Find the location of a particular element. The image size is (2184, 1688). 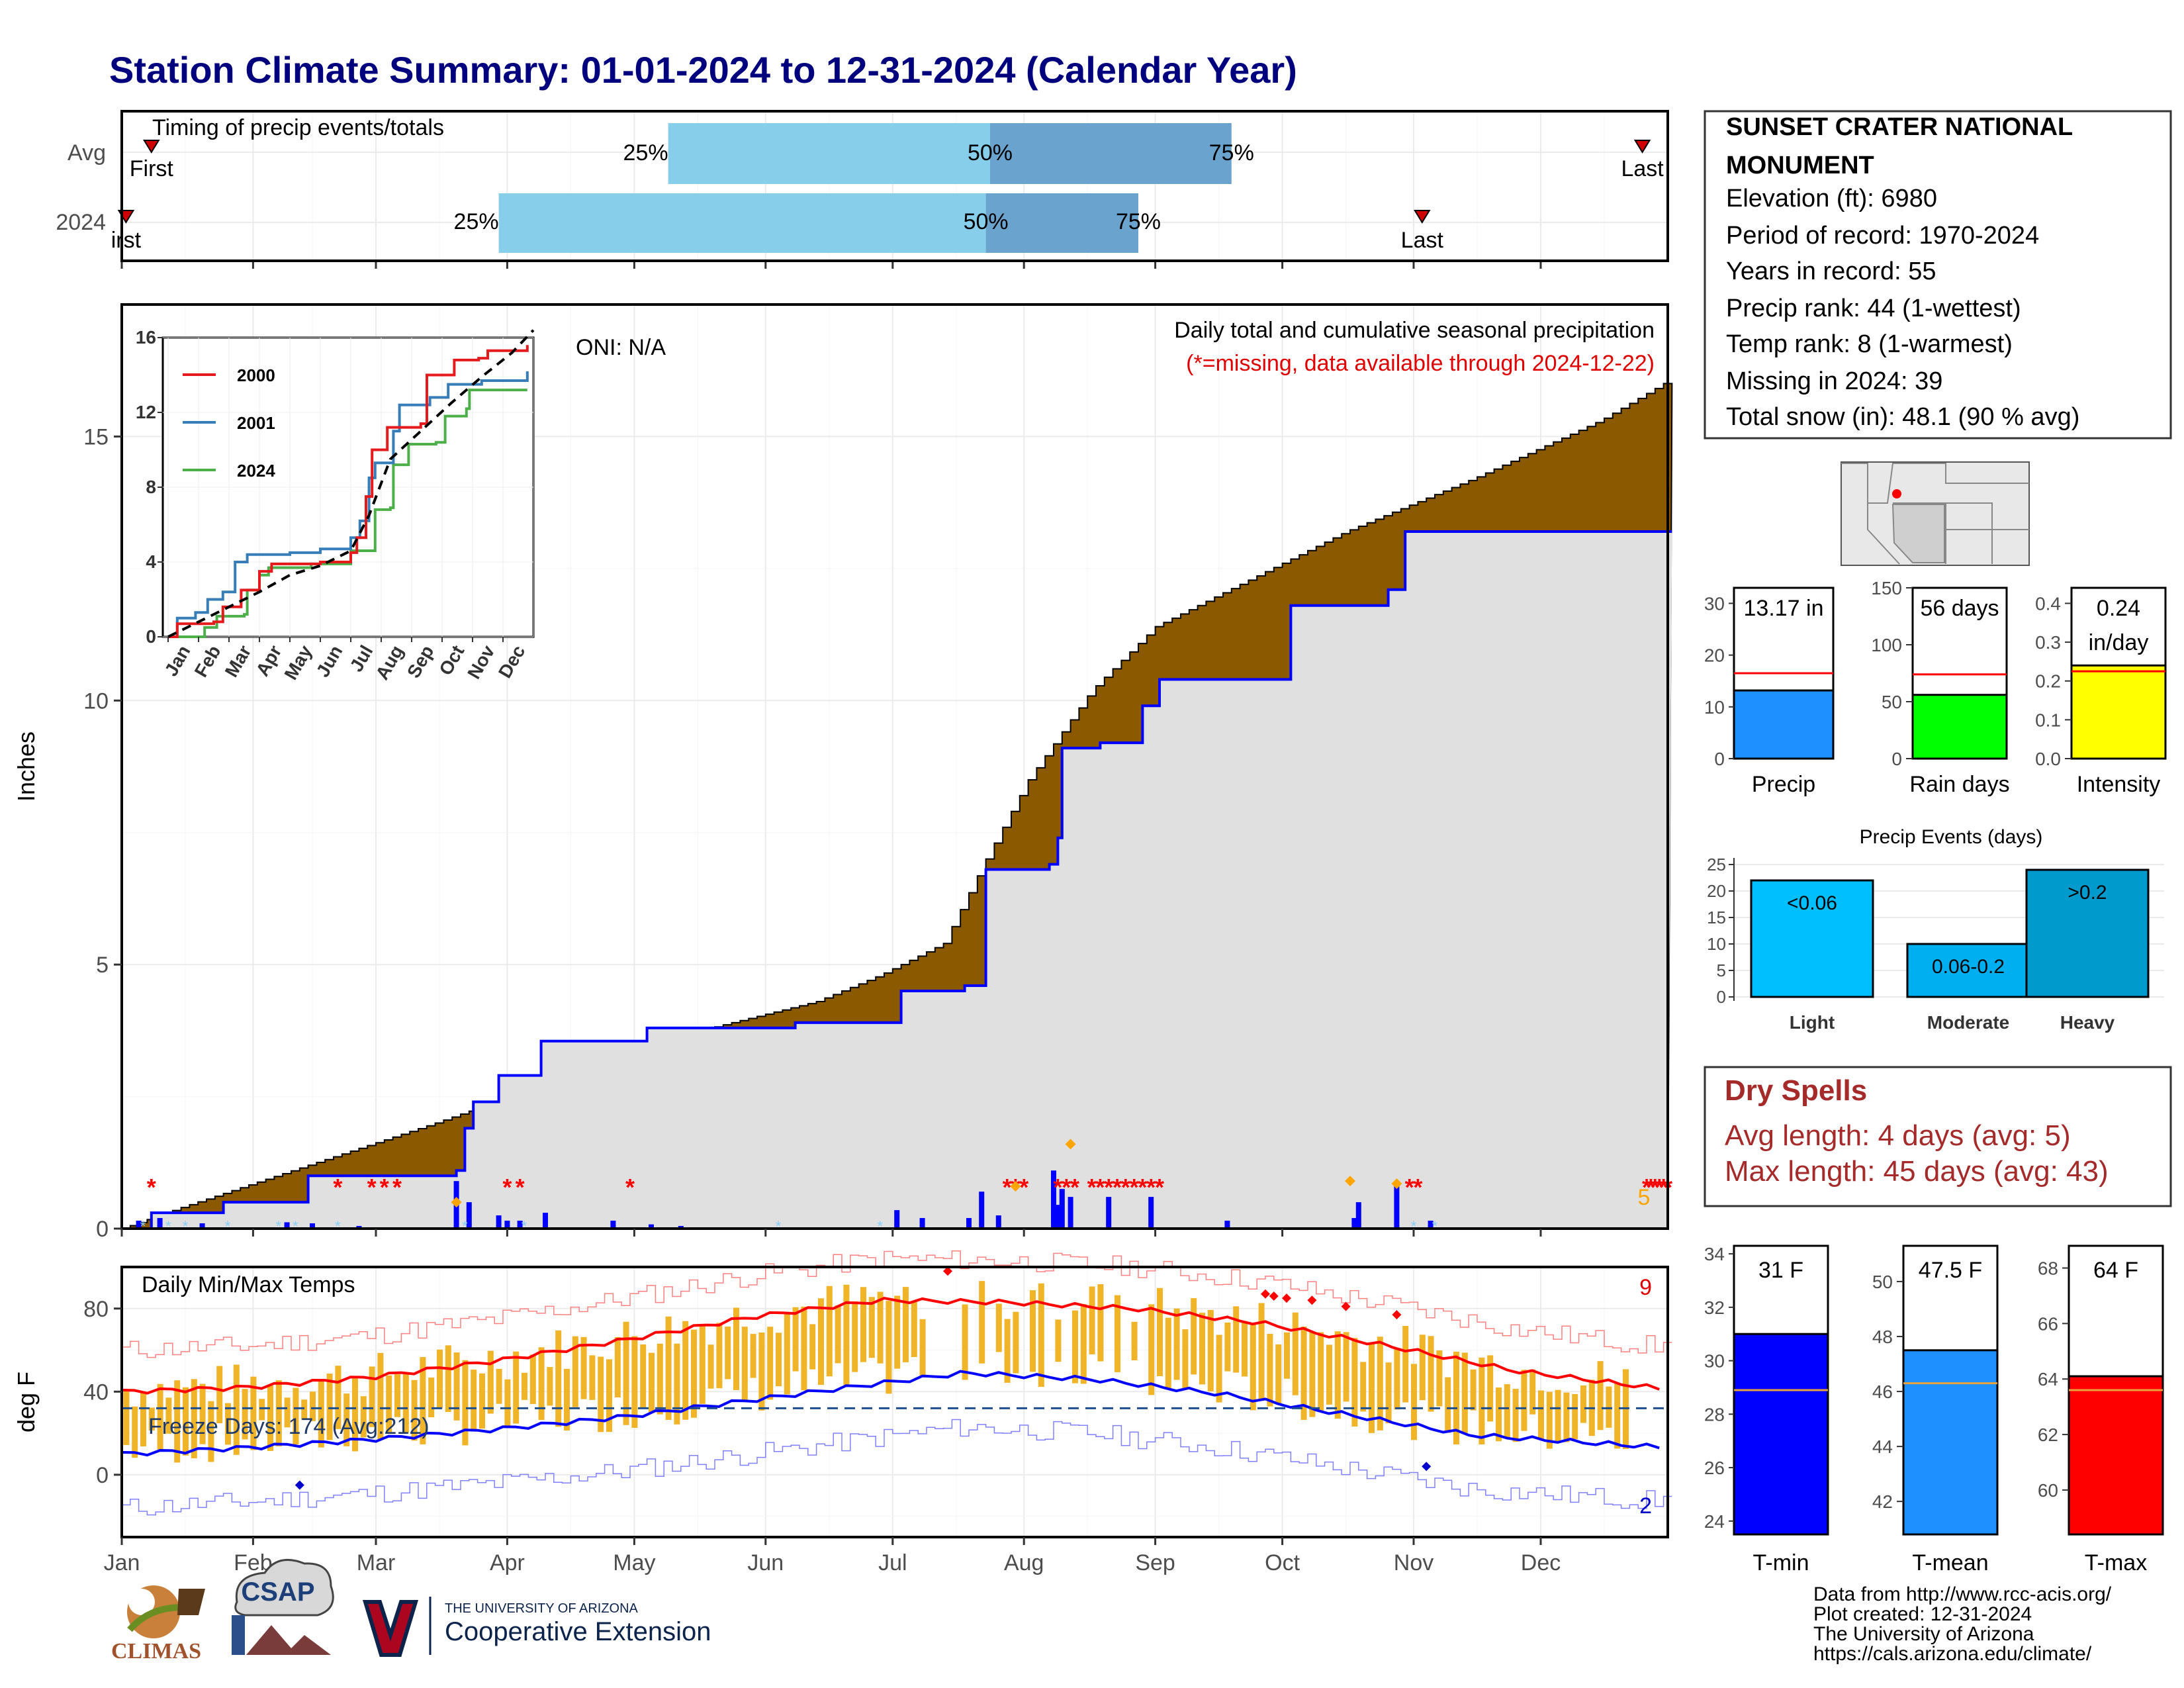

precip-label: Precip is located at coordinates (1783, 784).